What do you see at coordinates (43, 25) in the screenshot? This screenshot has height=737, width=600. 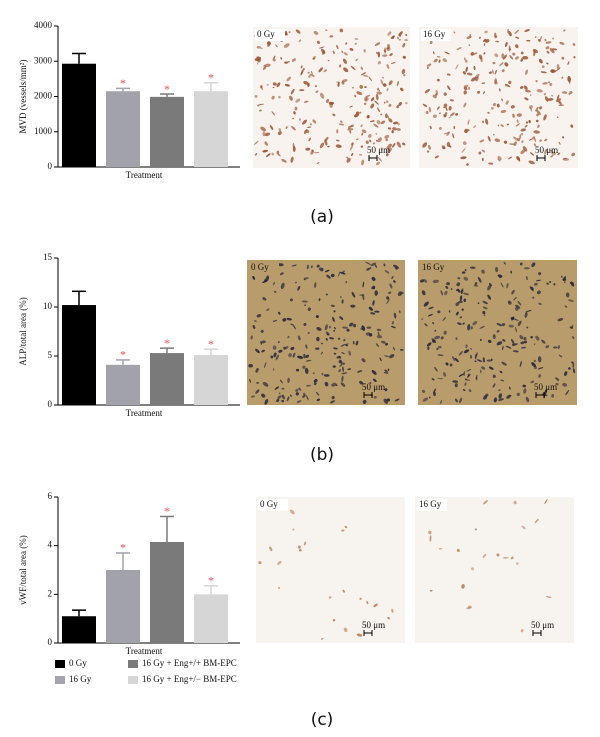 I see `y-tick-label: 4000` at bounding box center [43, 25].